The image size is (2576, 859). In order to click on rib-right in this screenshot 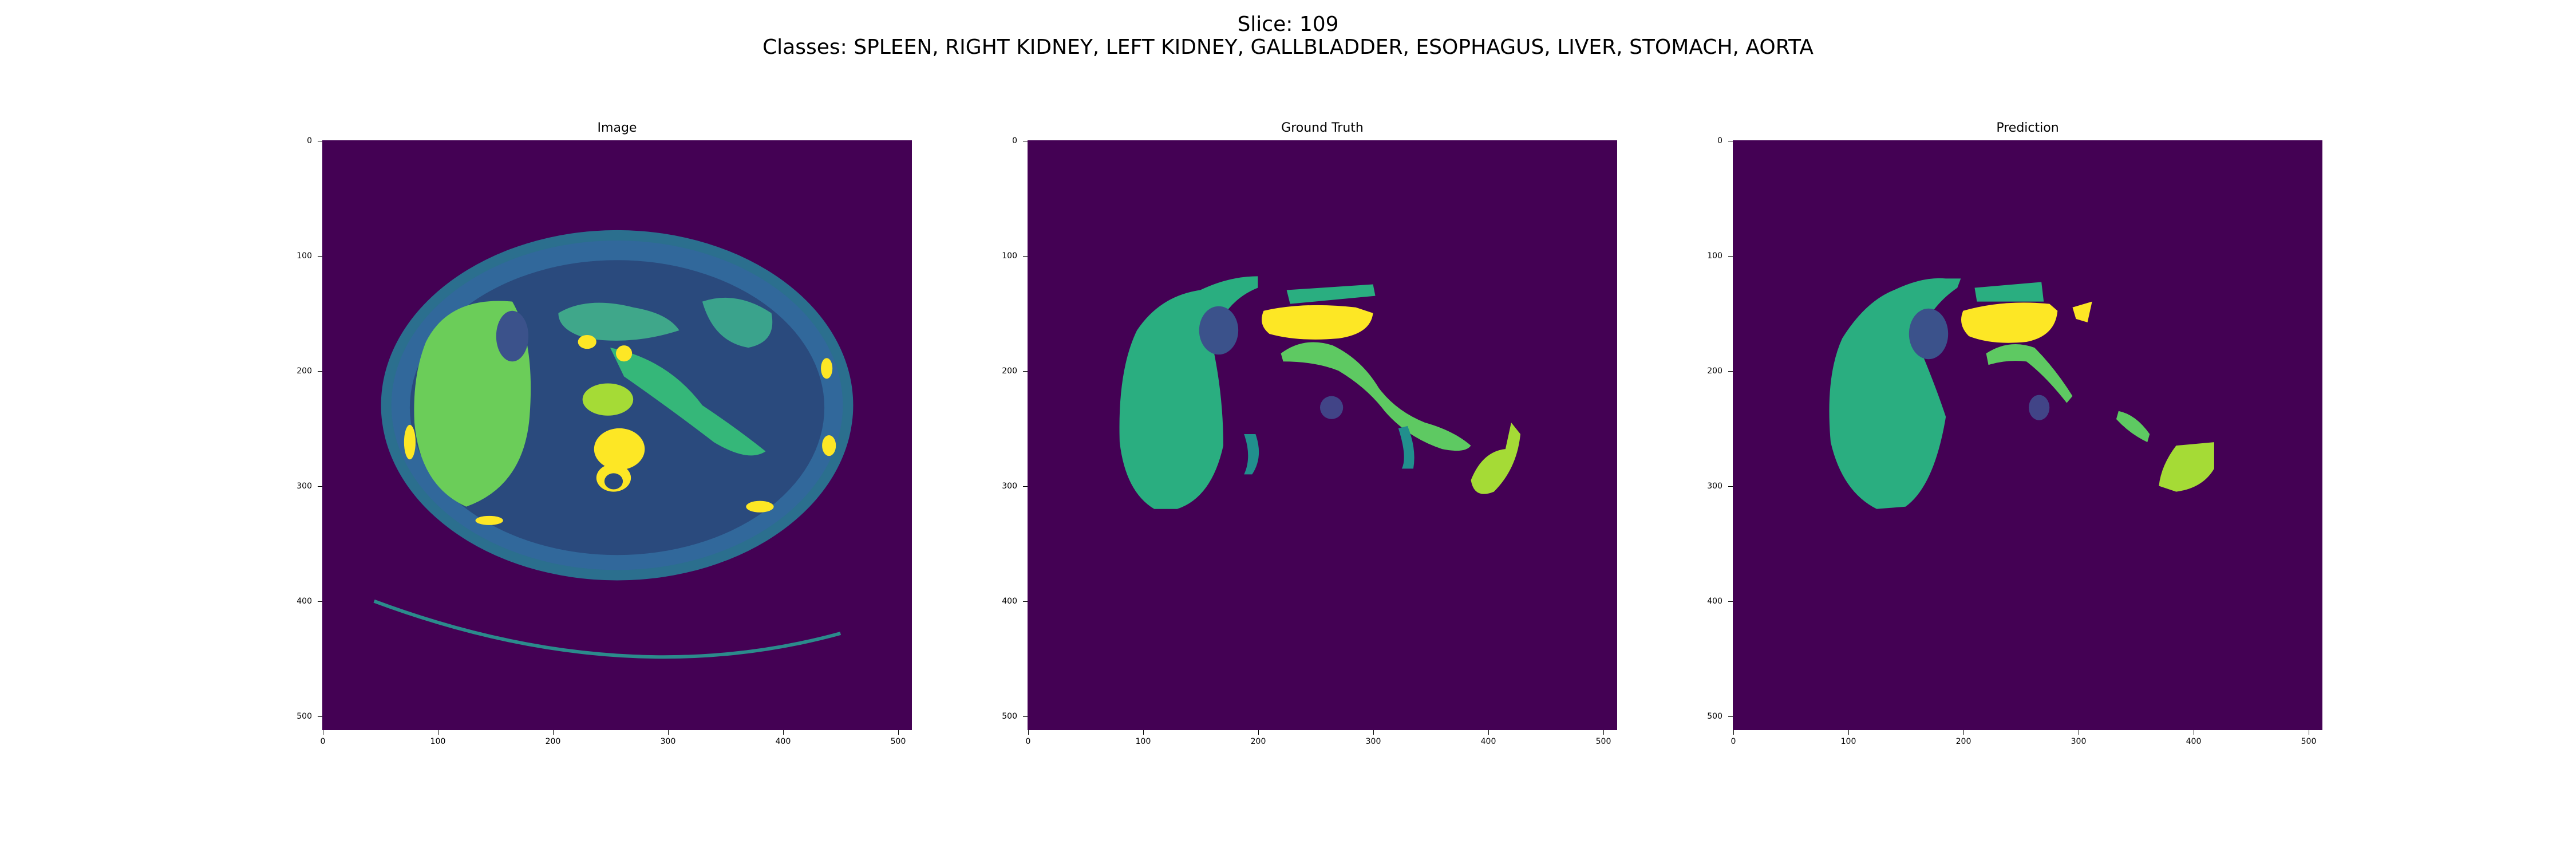, I will do `click(829, 445)`.